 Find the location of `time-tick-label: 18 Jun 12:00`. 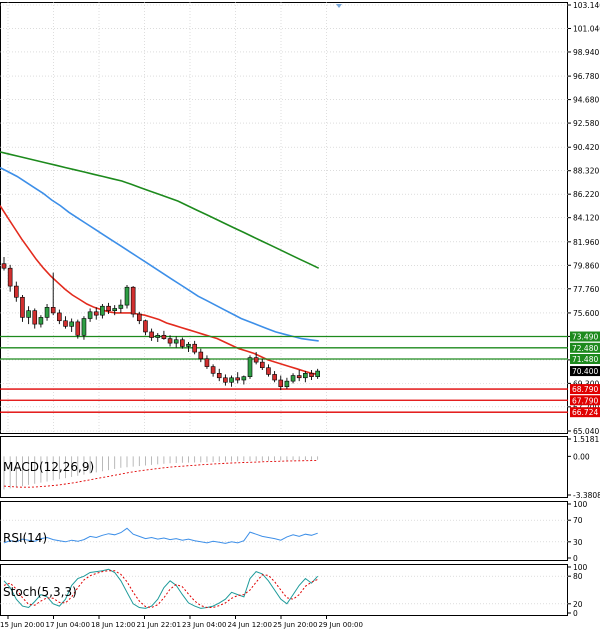

time-tick-label: 18 Jun 12:00 is located at coordinates (113, 625).